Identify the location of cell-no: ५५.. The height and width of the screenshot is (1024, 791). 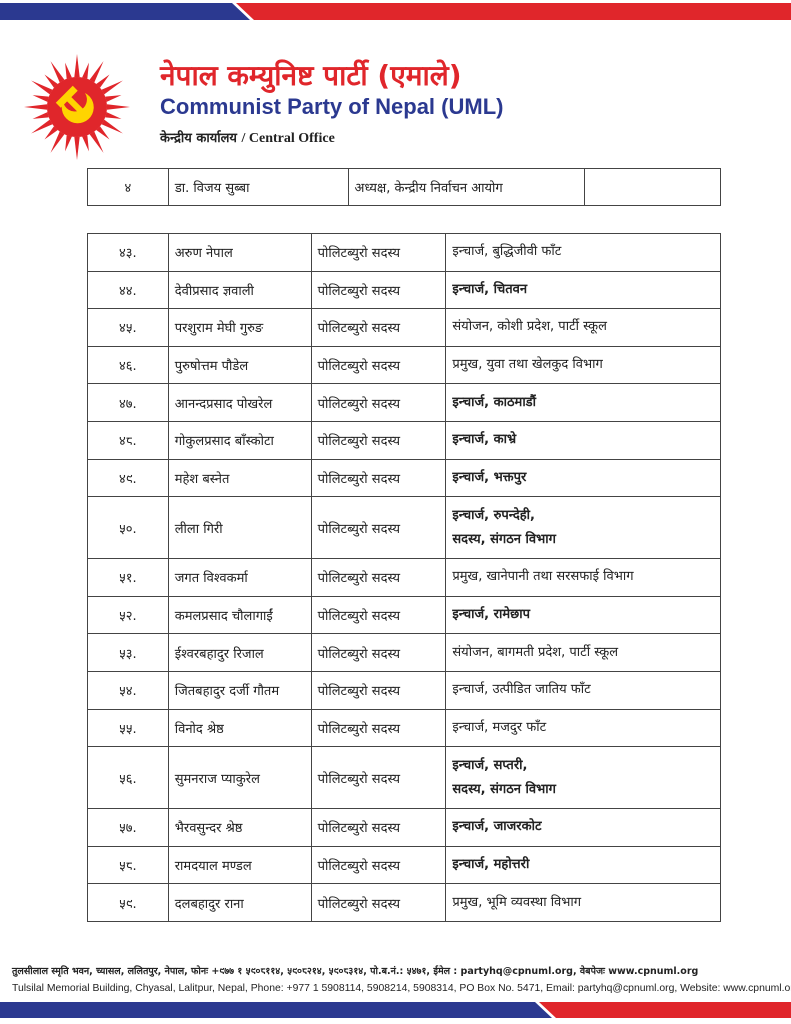
(128, 728).